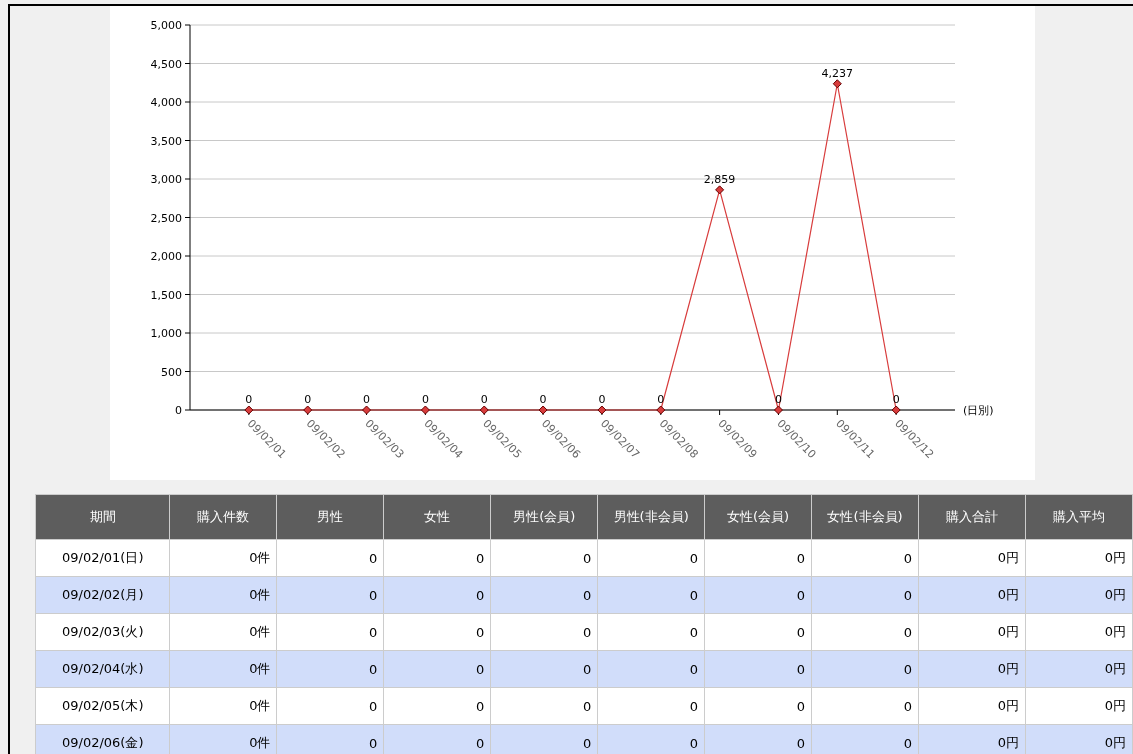  Describe the element at coordinates (102, 631) in the screenshot. I see `category-label: 09/02/03(火)` at that location.